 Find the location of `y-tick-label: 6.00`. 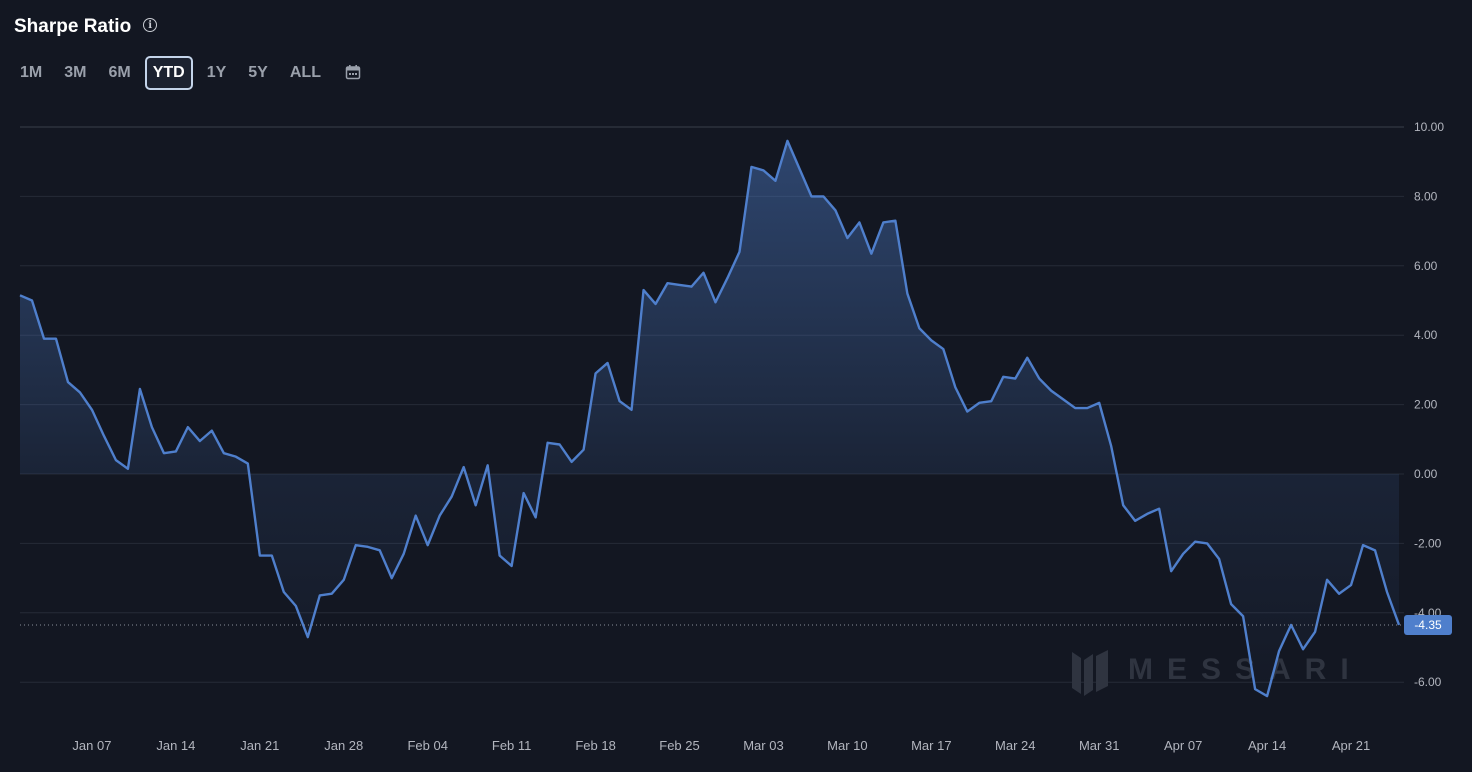

y-tick-label: 6.00 is located at coordinates (1426, 266).